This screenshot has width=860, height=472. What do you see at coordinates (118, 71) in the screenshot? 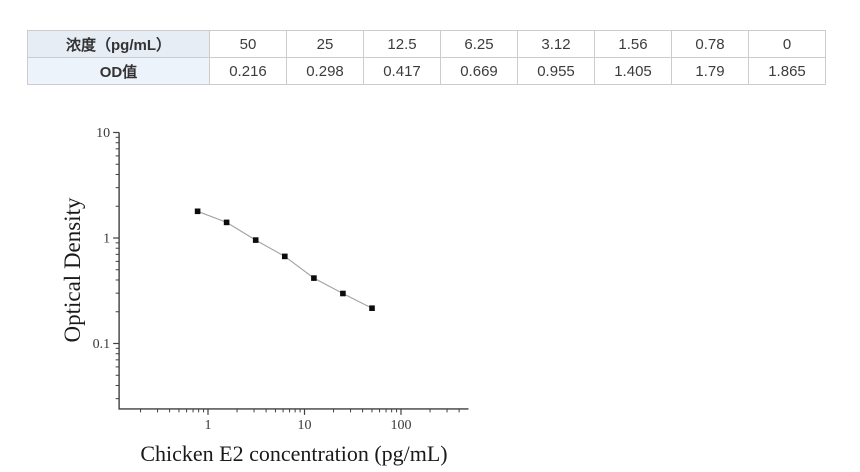
I see `od-row-label: OD值` at bounding box center [118, 71].